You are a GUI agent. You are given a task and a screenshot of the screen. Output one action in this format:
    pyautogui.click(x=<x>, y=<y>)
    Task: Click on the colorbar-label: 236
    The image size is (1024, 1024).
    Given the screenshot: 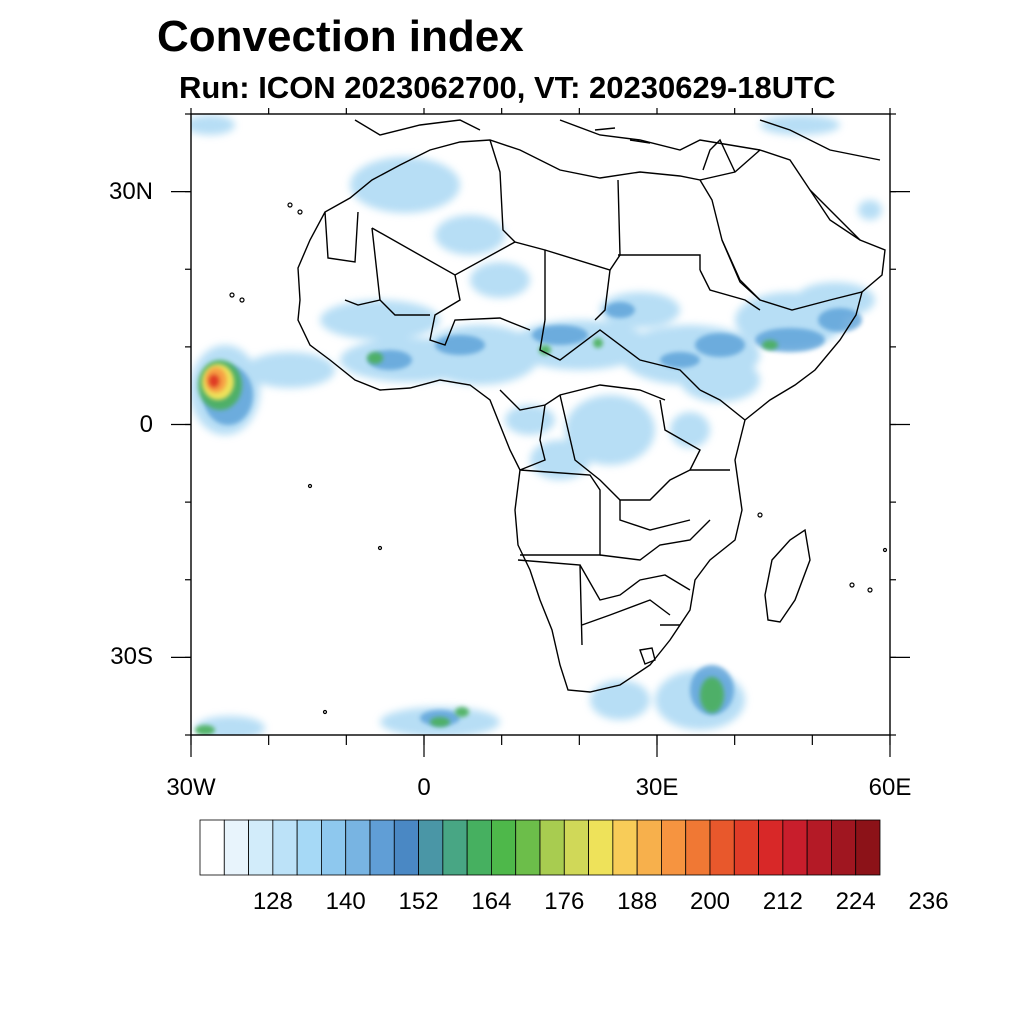 What is the action you would take?
    pyautogui.click(x=928, y=901)
    